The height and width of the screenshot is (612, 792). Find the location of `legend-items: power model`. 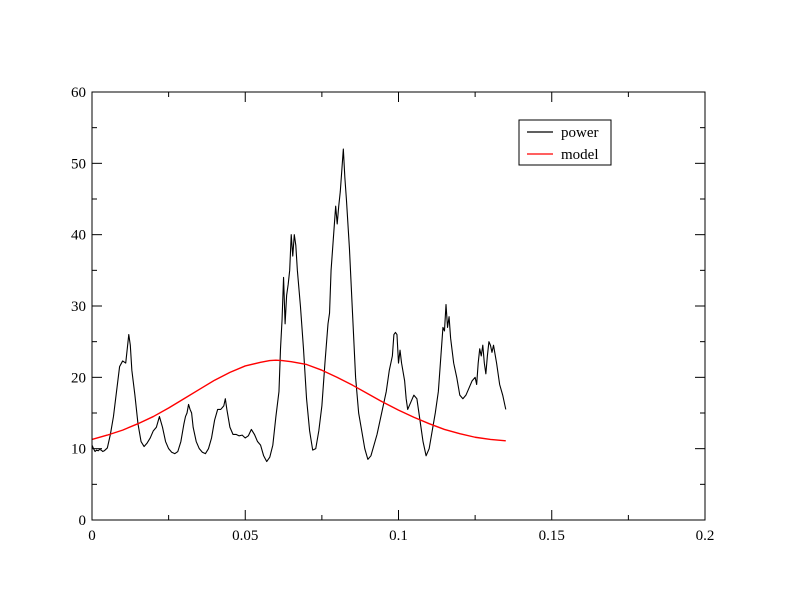

legend-items: power model is located at coordinates (563, 144).